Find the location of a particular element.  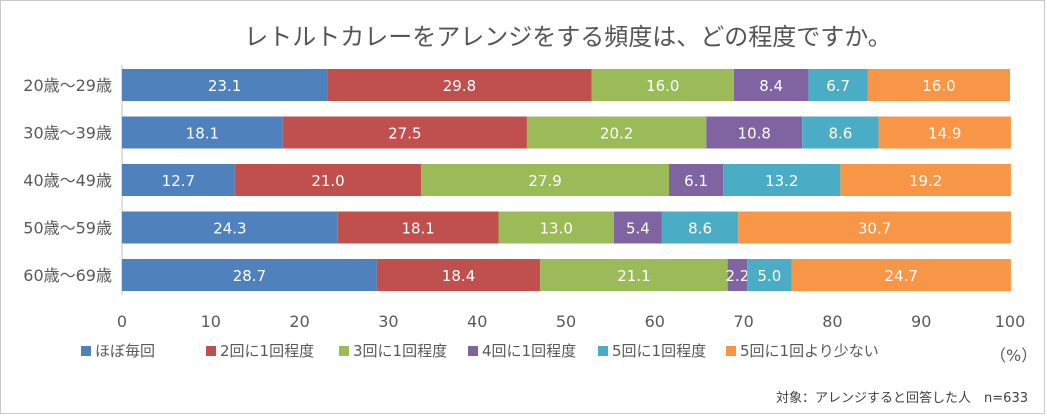

data-label: 13.2 is located at coordinates (781, 181).